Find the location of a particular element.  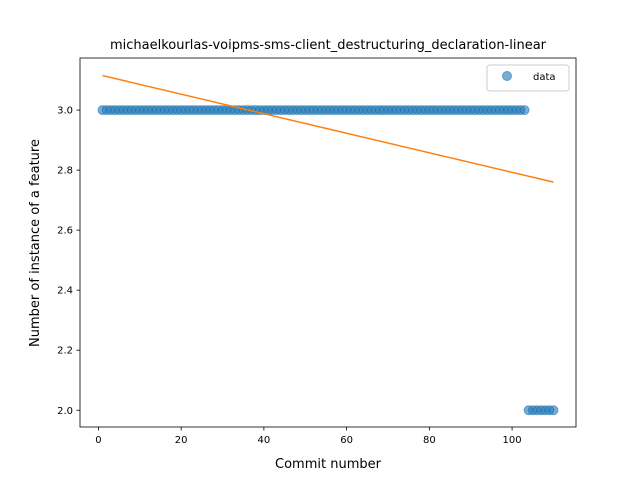

y-tick-label: 2.2 is located at coordinates (65, 351).